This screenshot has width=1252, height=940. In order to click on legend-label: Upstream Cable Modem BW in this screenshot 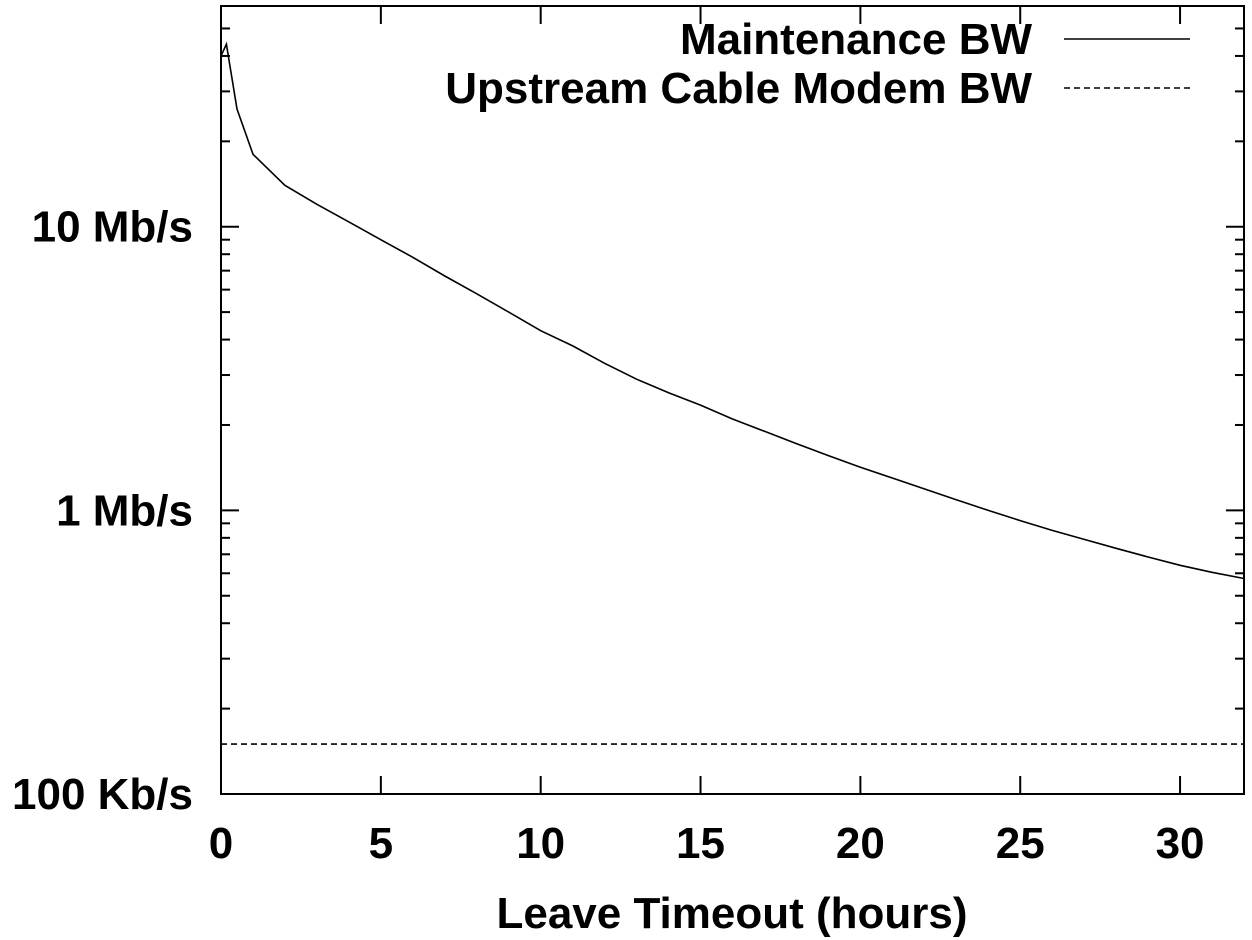, I will do `click(738, 88)`.